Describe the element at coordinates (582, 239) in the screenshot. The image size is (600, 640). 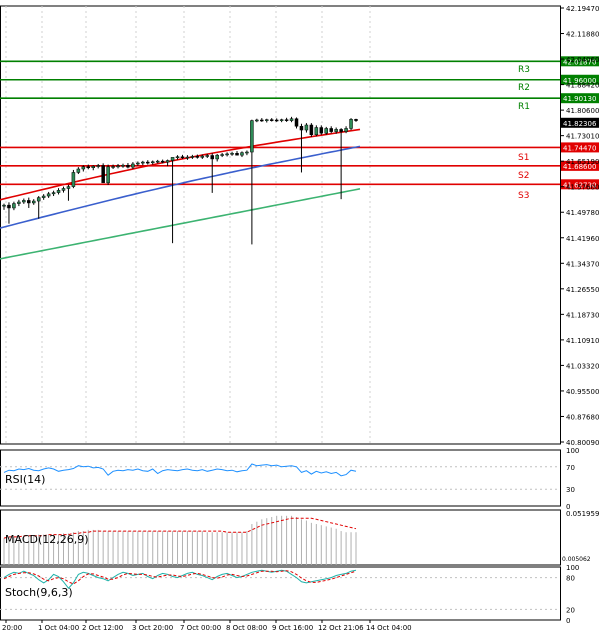
I see `y-tick-label: 41.41960` at that location.